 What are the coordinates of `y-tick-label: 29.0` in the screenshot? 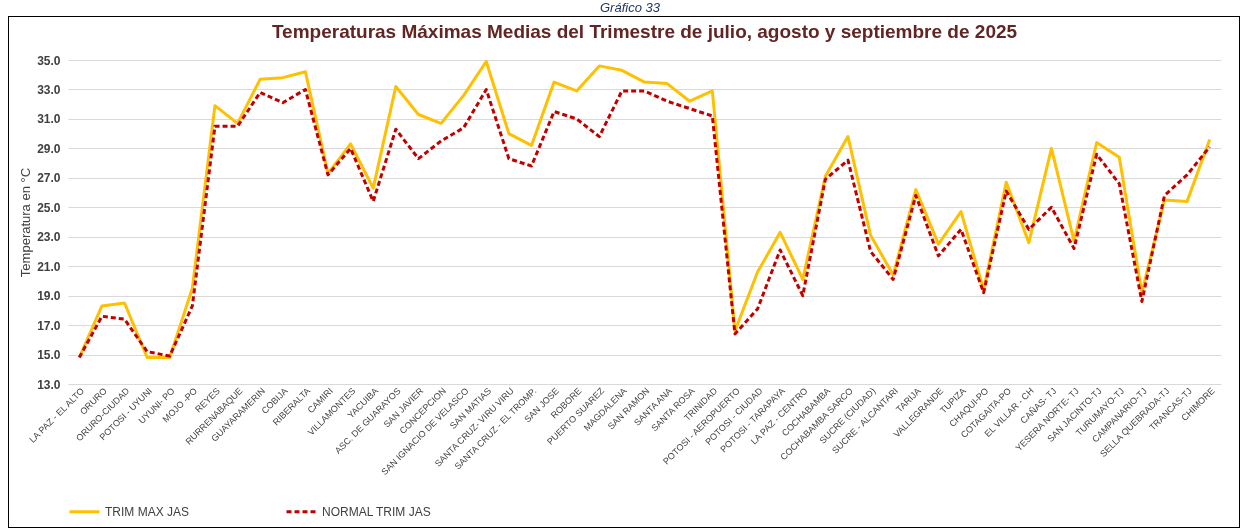 It's located at (49, 148).